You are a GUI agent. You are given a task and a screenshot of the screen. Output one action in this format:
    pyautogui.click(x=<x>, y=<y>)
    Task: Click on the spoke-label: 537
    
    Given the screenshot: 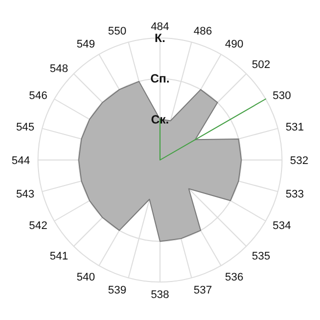 What is the action you would take?
    pyautogui.click(x=203, y=290)
    